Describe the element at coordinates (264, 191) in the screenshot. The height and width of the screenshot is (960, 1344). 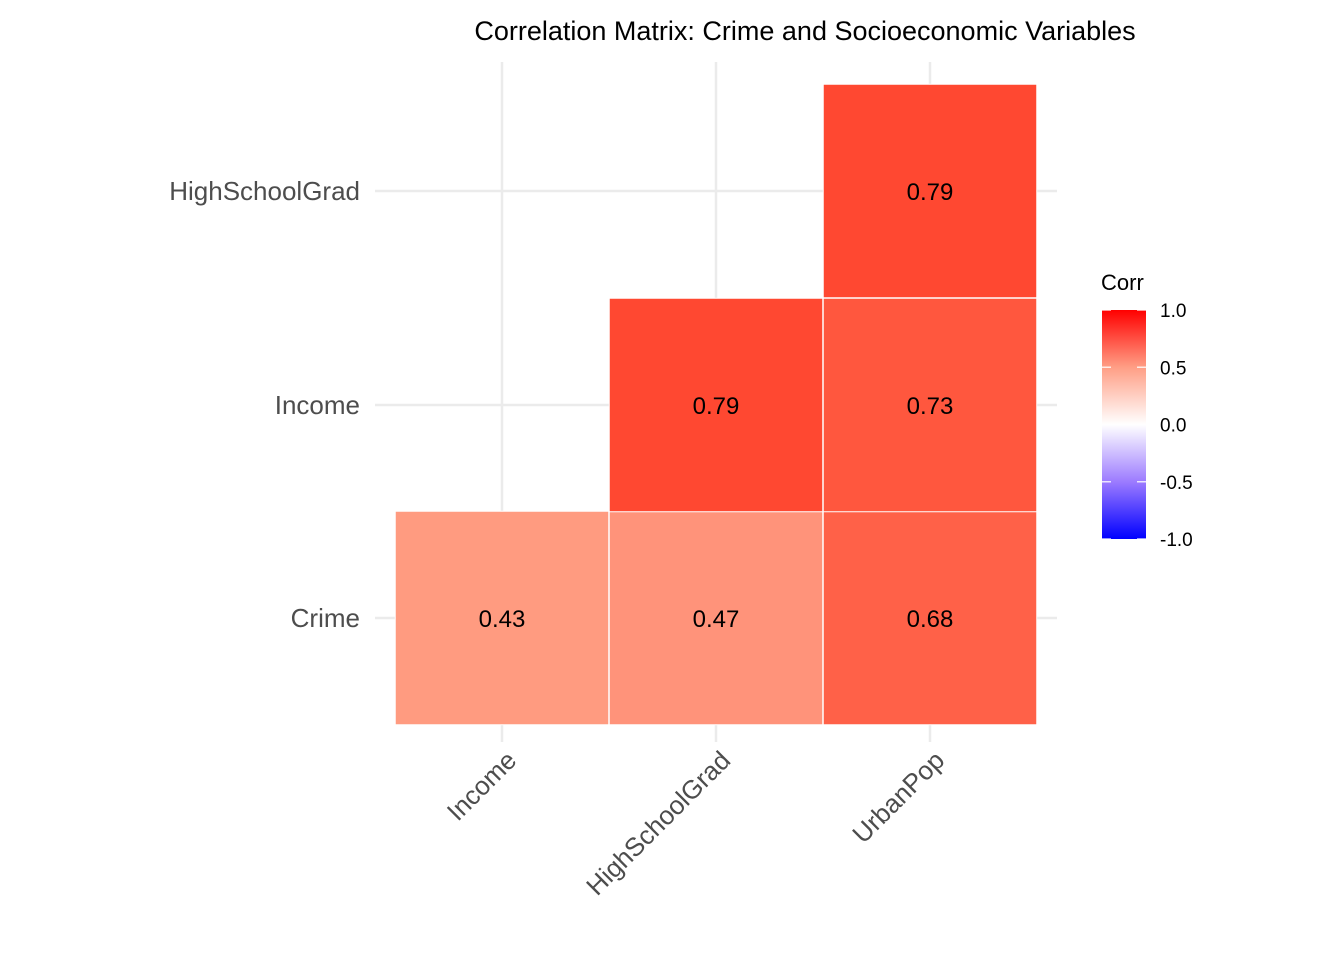
I see `y-tick-label: HighSchoolGrad` at that location.